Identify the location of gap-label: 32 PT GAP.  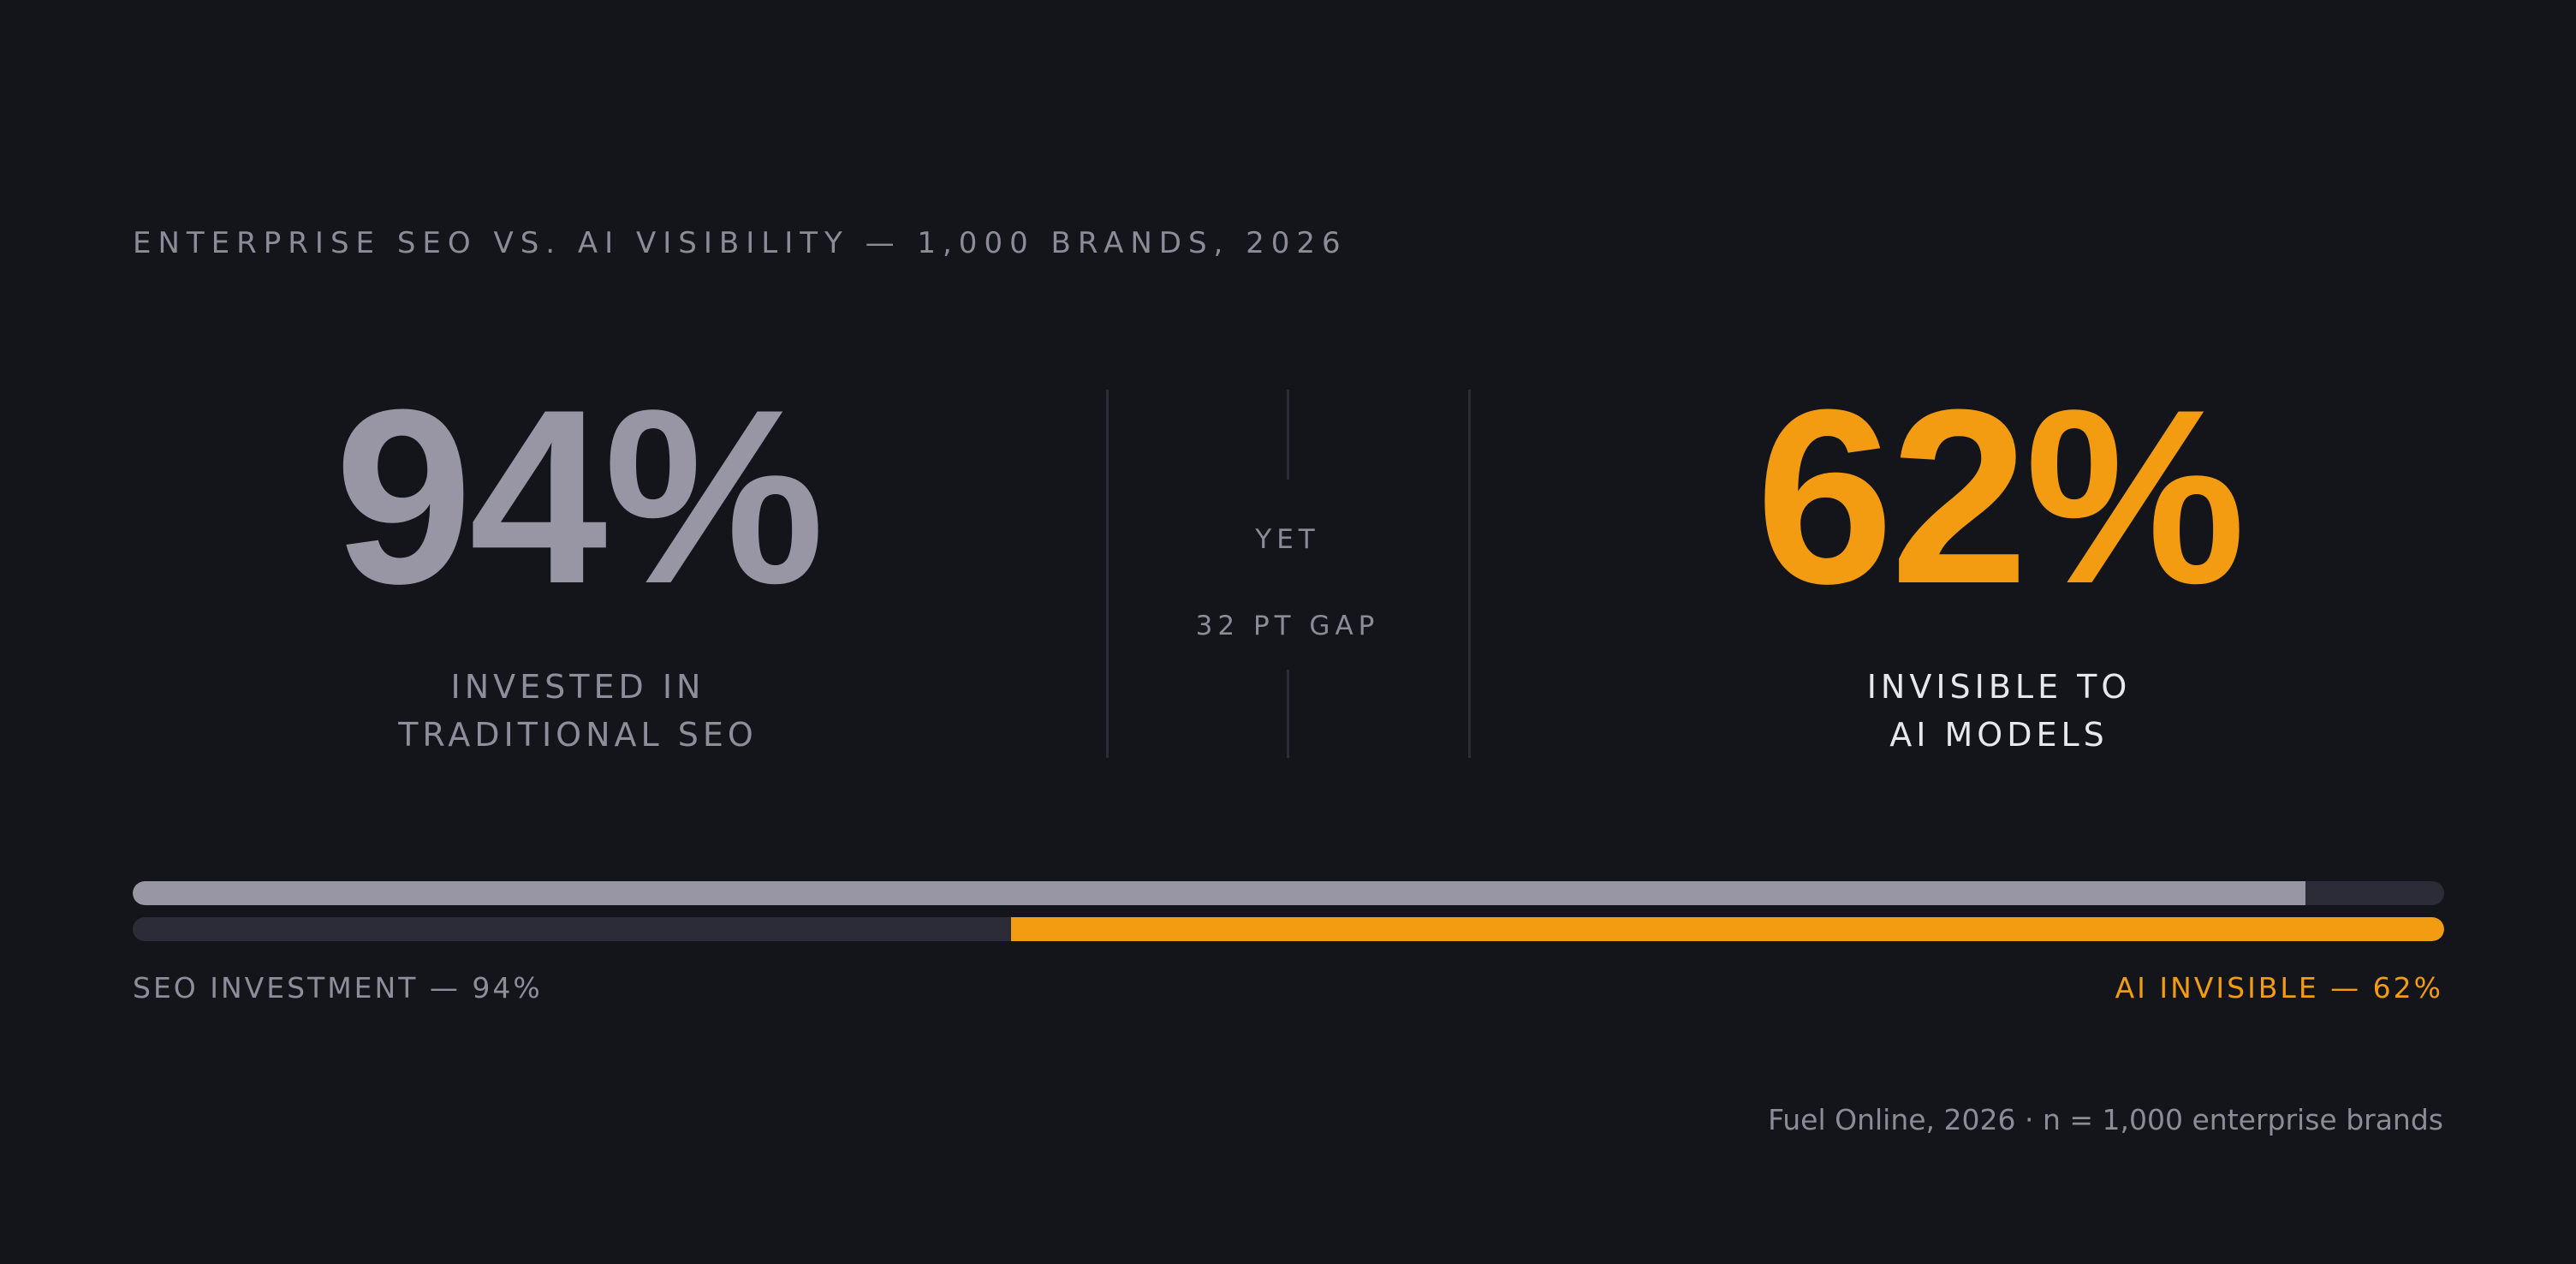
(1287, 626).